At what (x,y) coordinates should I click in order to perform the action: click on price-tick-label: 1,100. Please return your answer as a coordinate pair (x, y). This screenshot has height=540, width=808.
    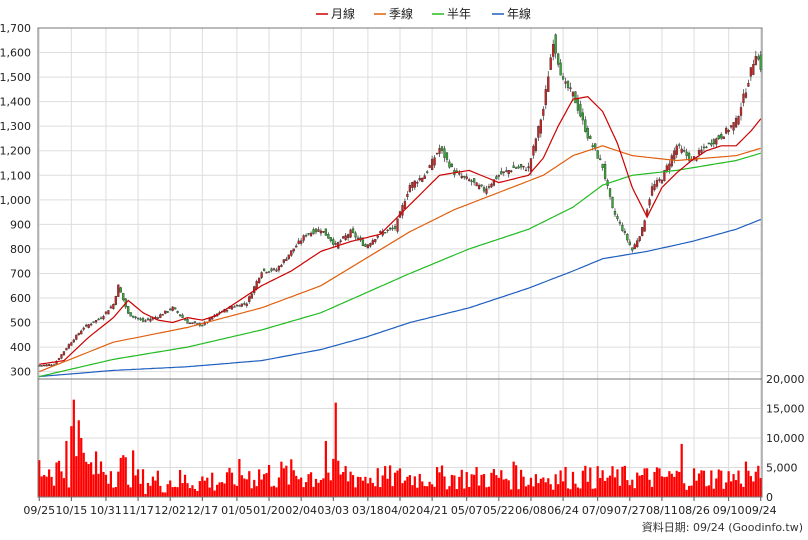
    Looking at the image, I should click on (15, 175).